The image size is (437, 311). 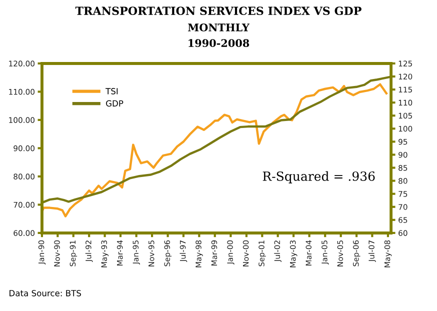 I want to click on source-note: Data Source: BTS, so click(x=45, y=293).